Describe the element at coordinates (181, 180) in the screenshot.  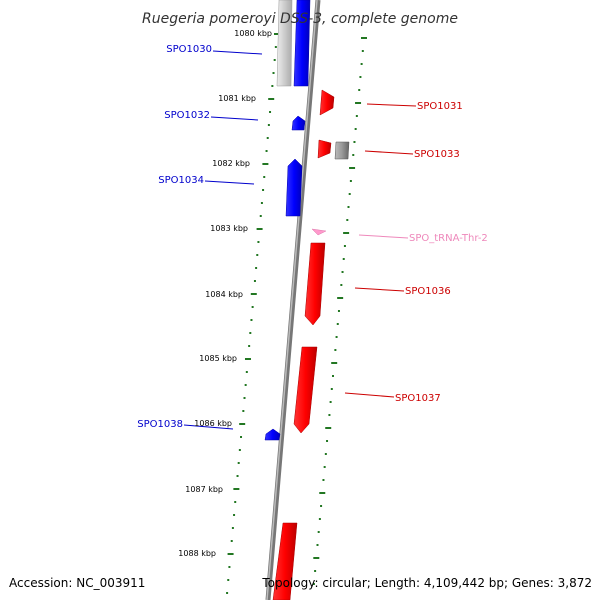
I see `gene-label-SPO1034: SPO1034` at that location.